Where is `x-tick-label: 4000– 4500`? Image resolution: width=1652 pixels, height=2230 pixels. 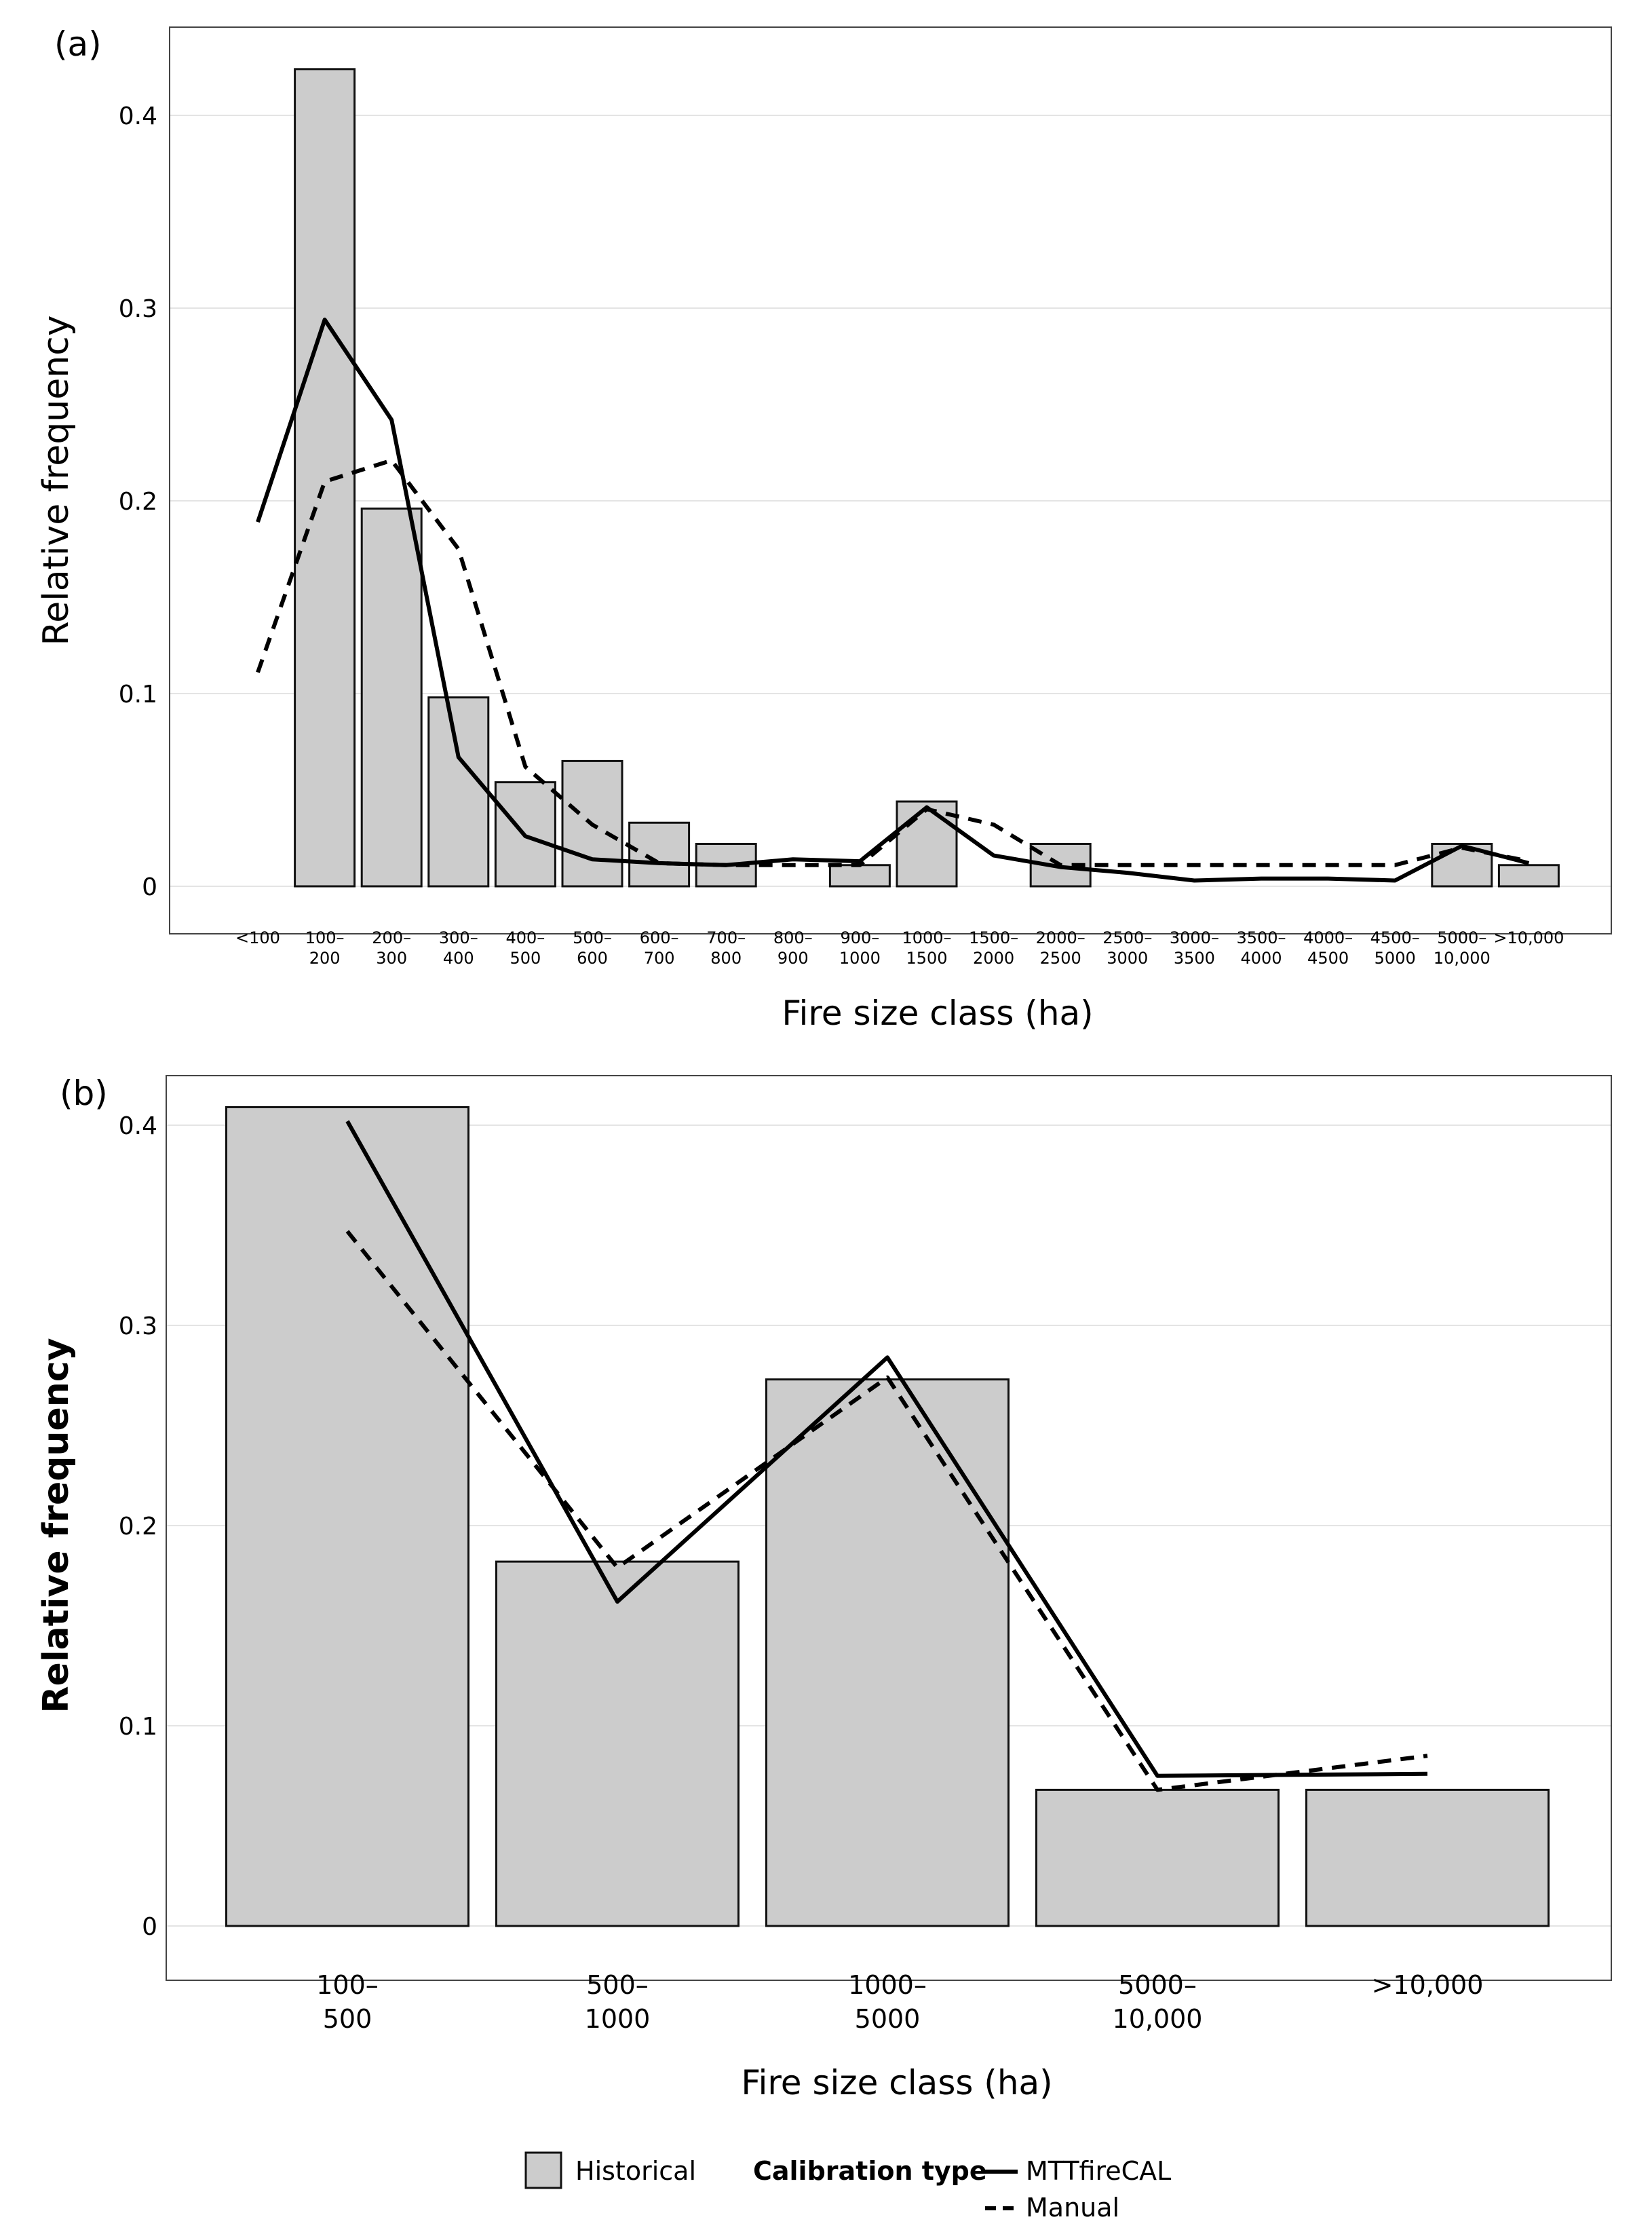
x-tick-label: 4000– 4500 is located at coordinates (1328, 948).